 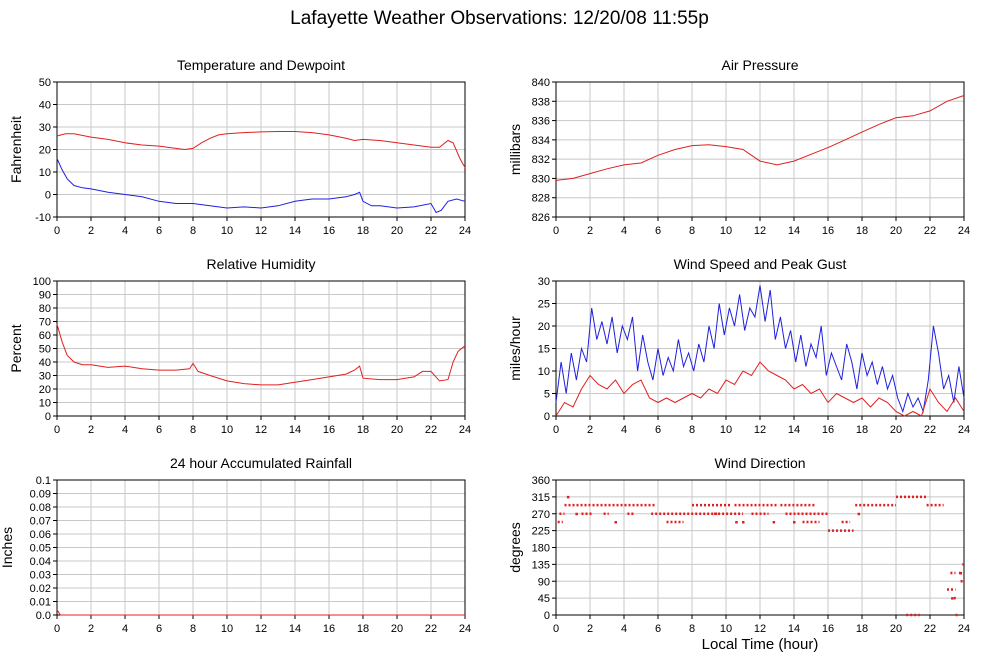 I want to click on y-tick-label: 225, so click(x=541, y=532).